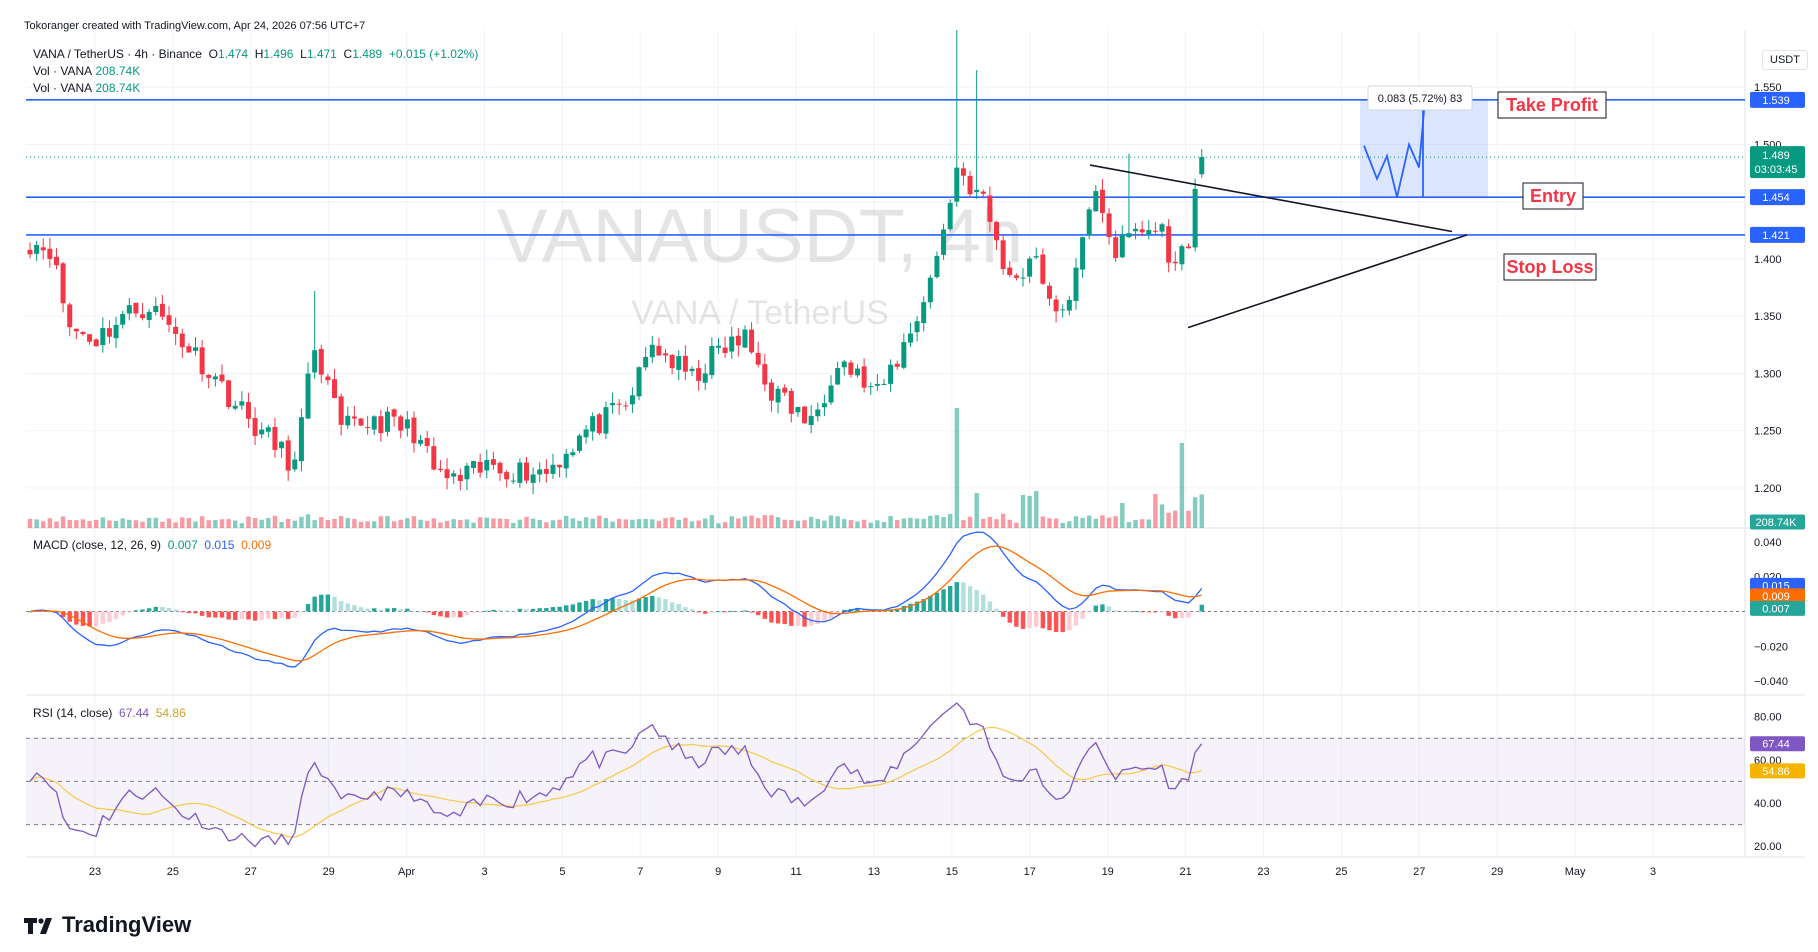 This screenshot has width=1818, height=952. What do you see at coordinates (1777, 162) in the screenshot?
I see `tag-last-price-bg` at bounding box center [1777, 162].